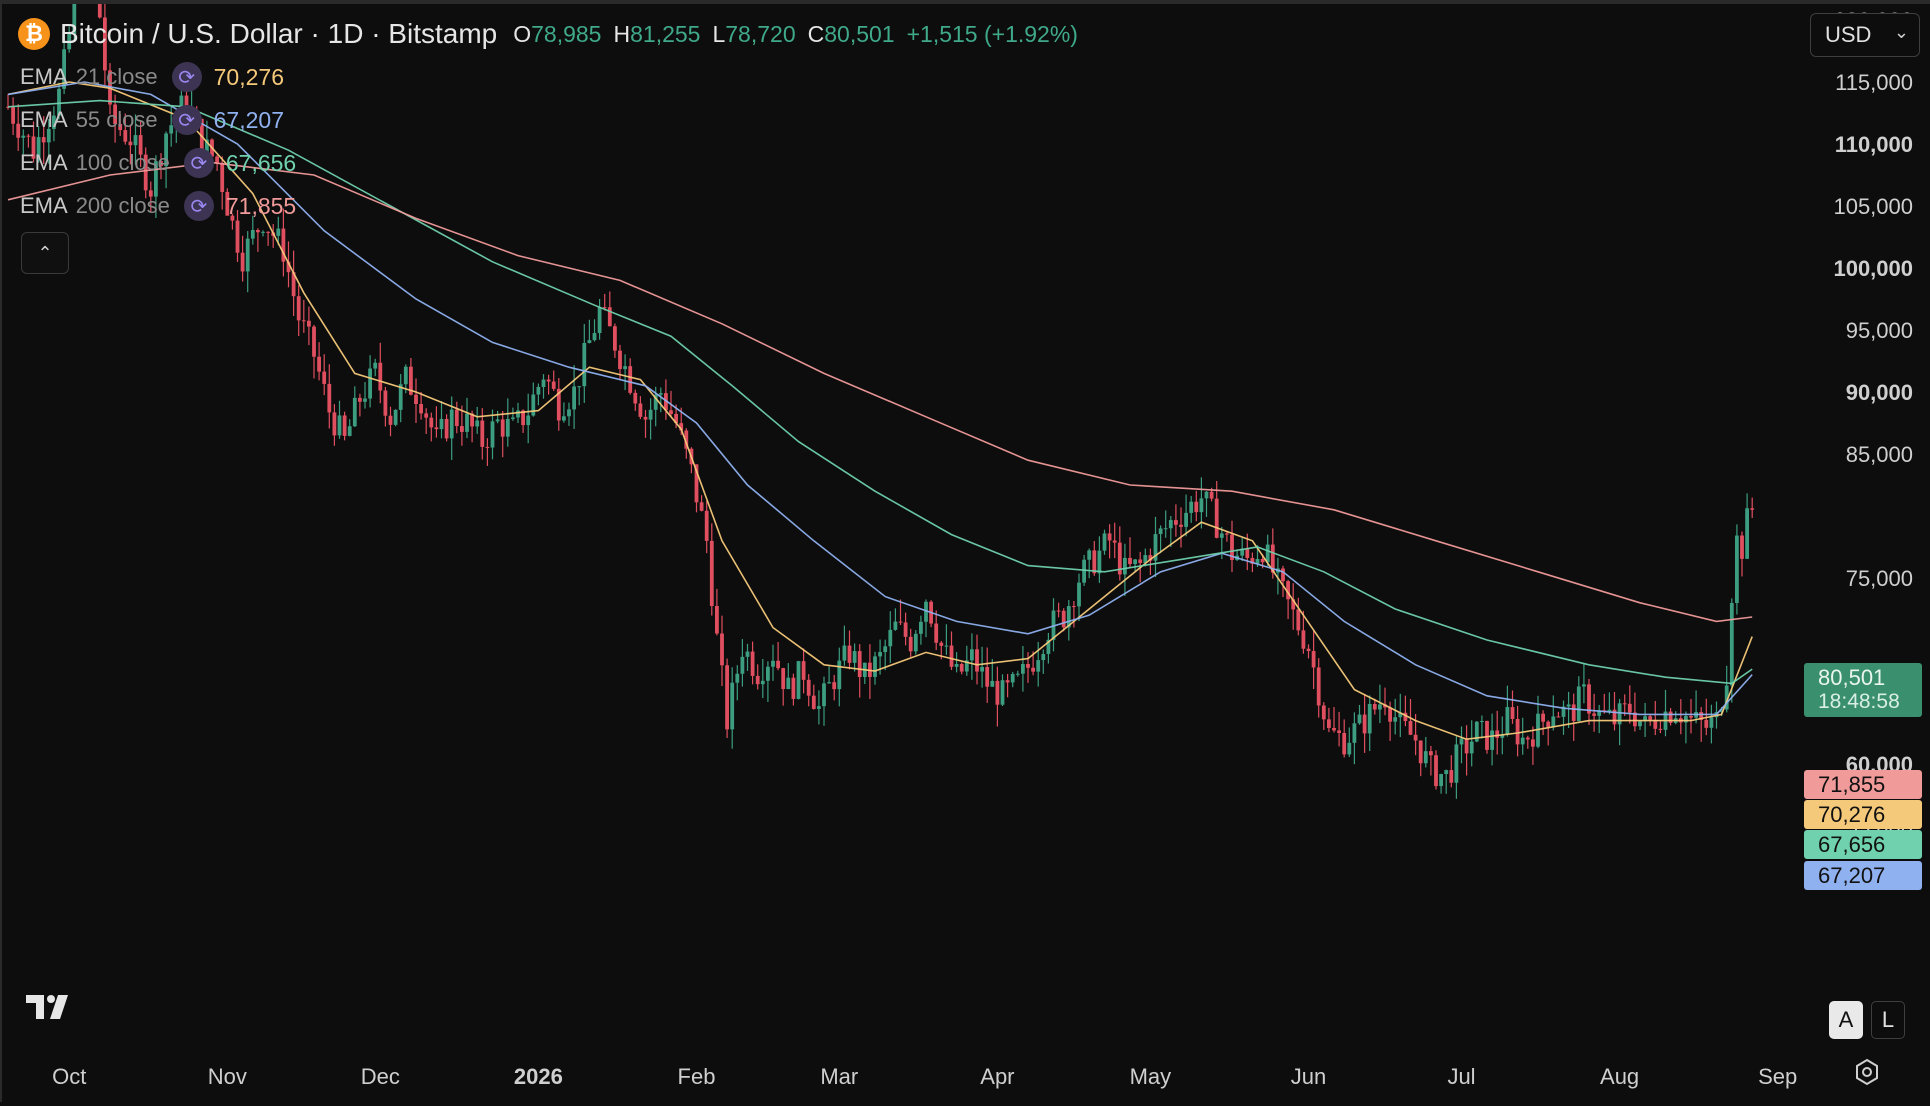  Describe the element at coordinates (1873, 206) in the screenshot. I see `y-tick-label: 105,000` at that location.